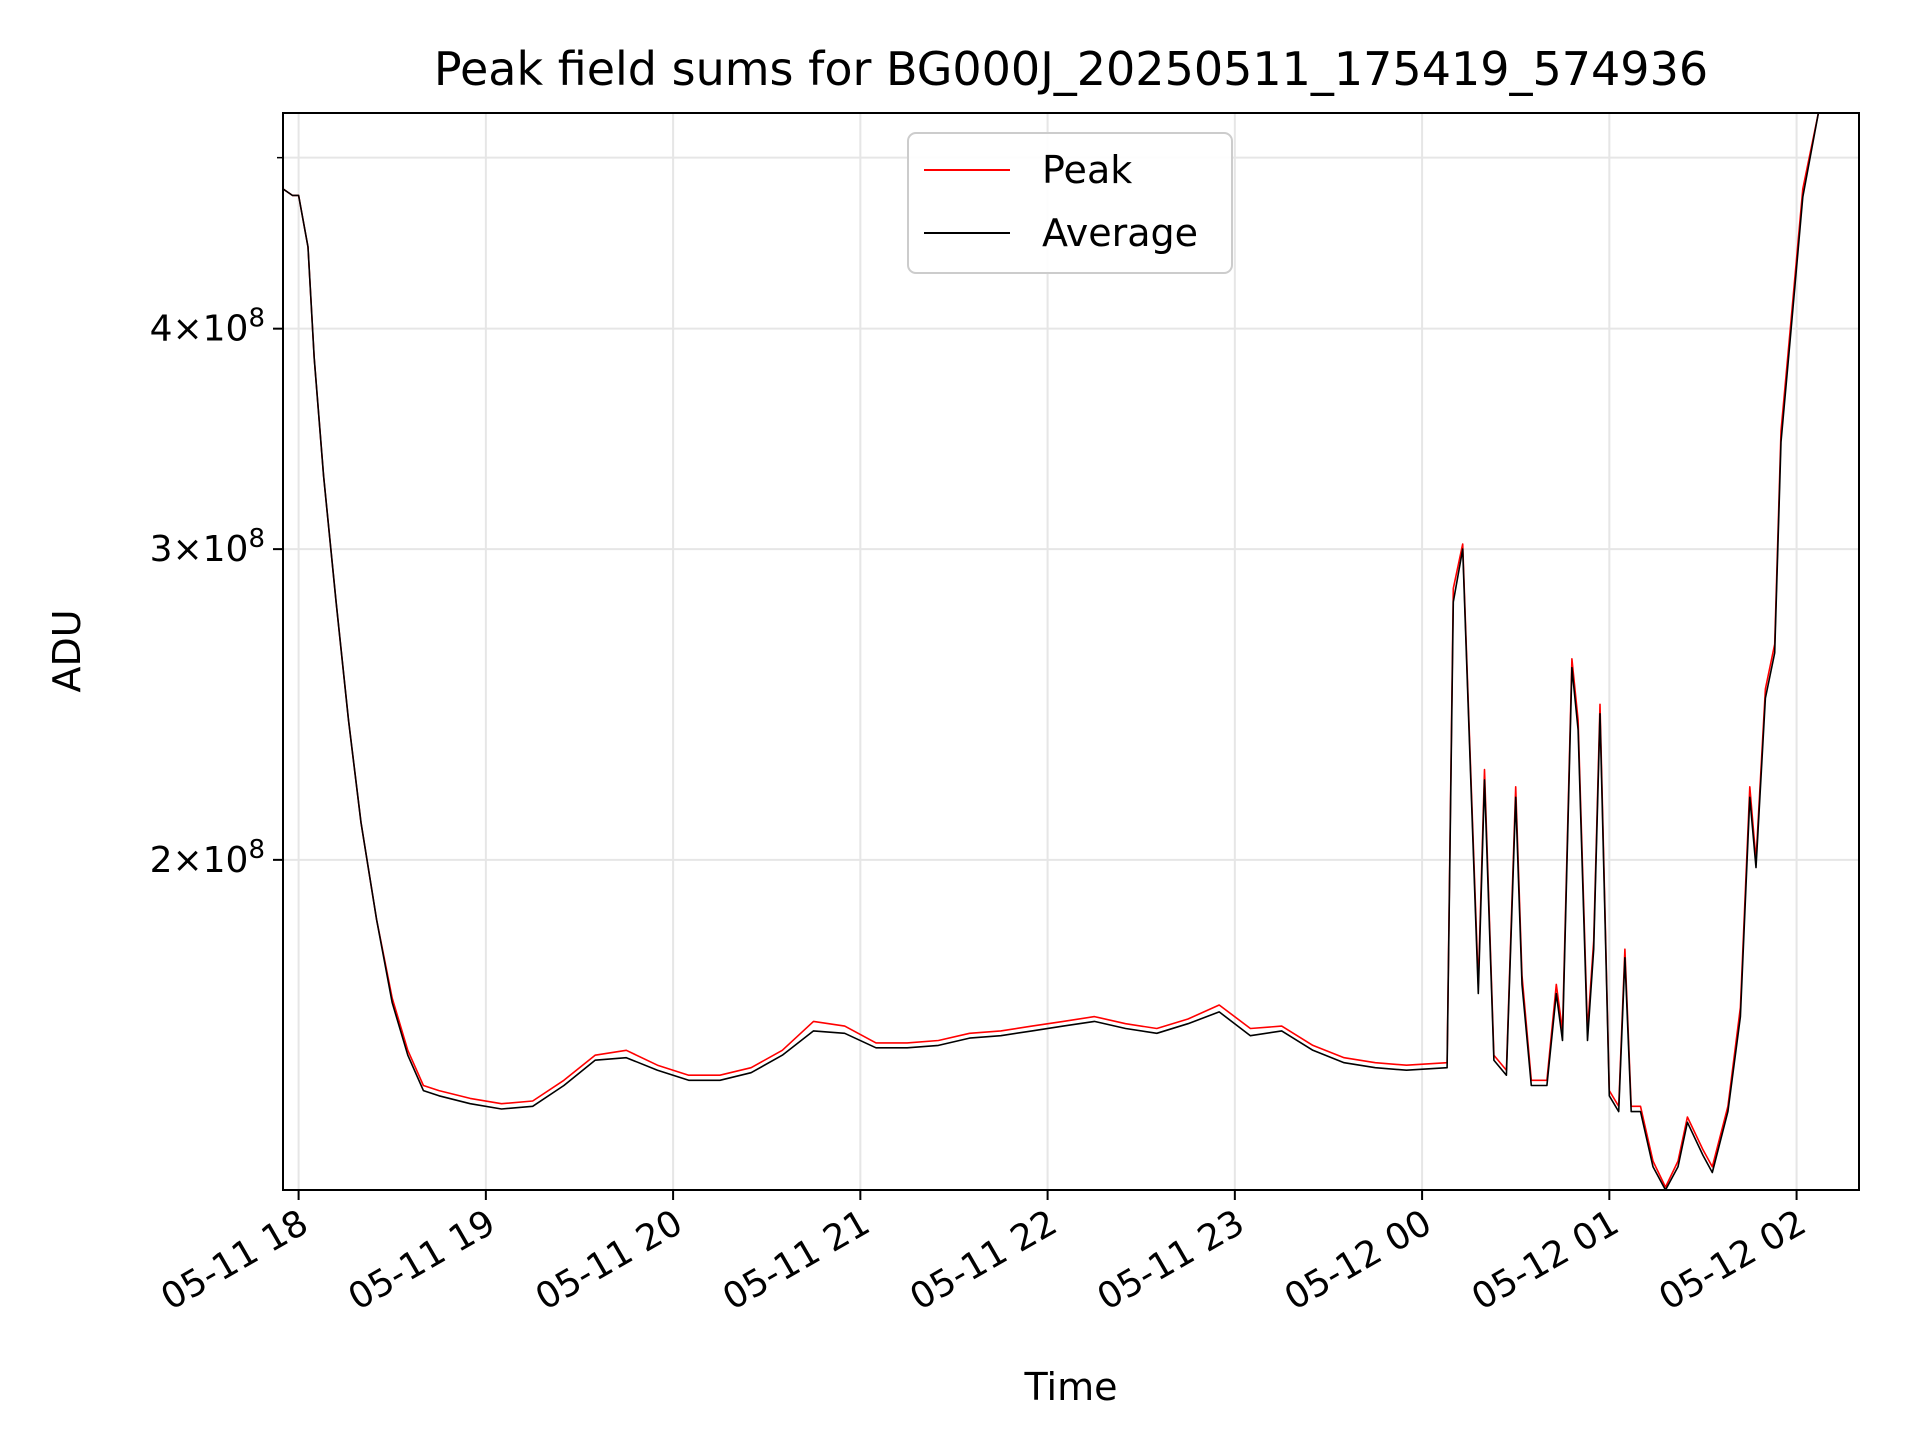 The width and height of the screenshot is (1920, 1440). What do you see at coordinates (67, 650) in the screenshot?
I see `y-axis-label: ADU` at bounding box center [67, 650].